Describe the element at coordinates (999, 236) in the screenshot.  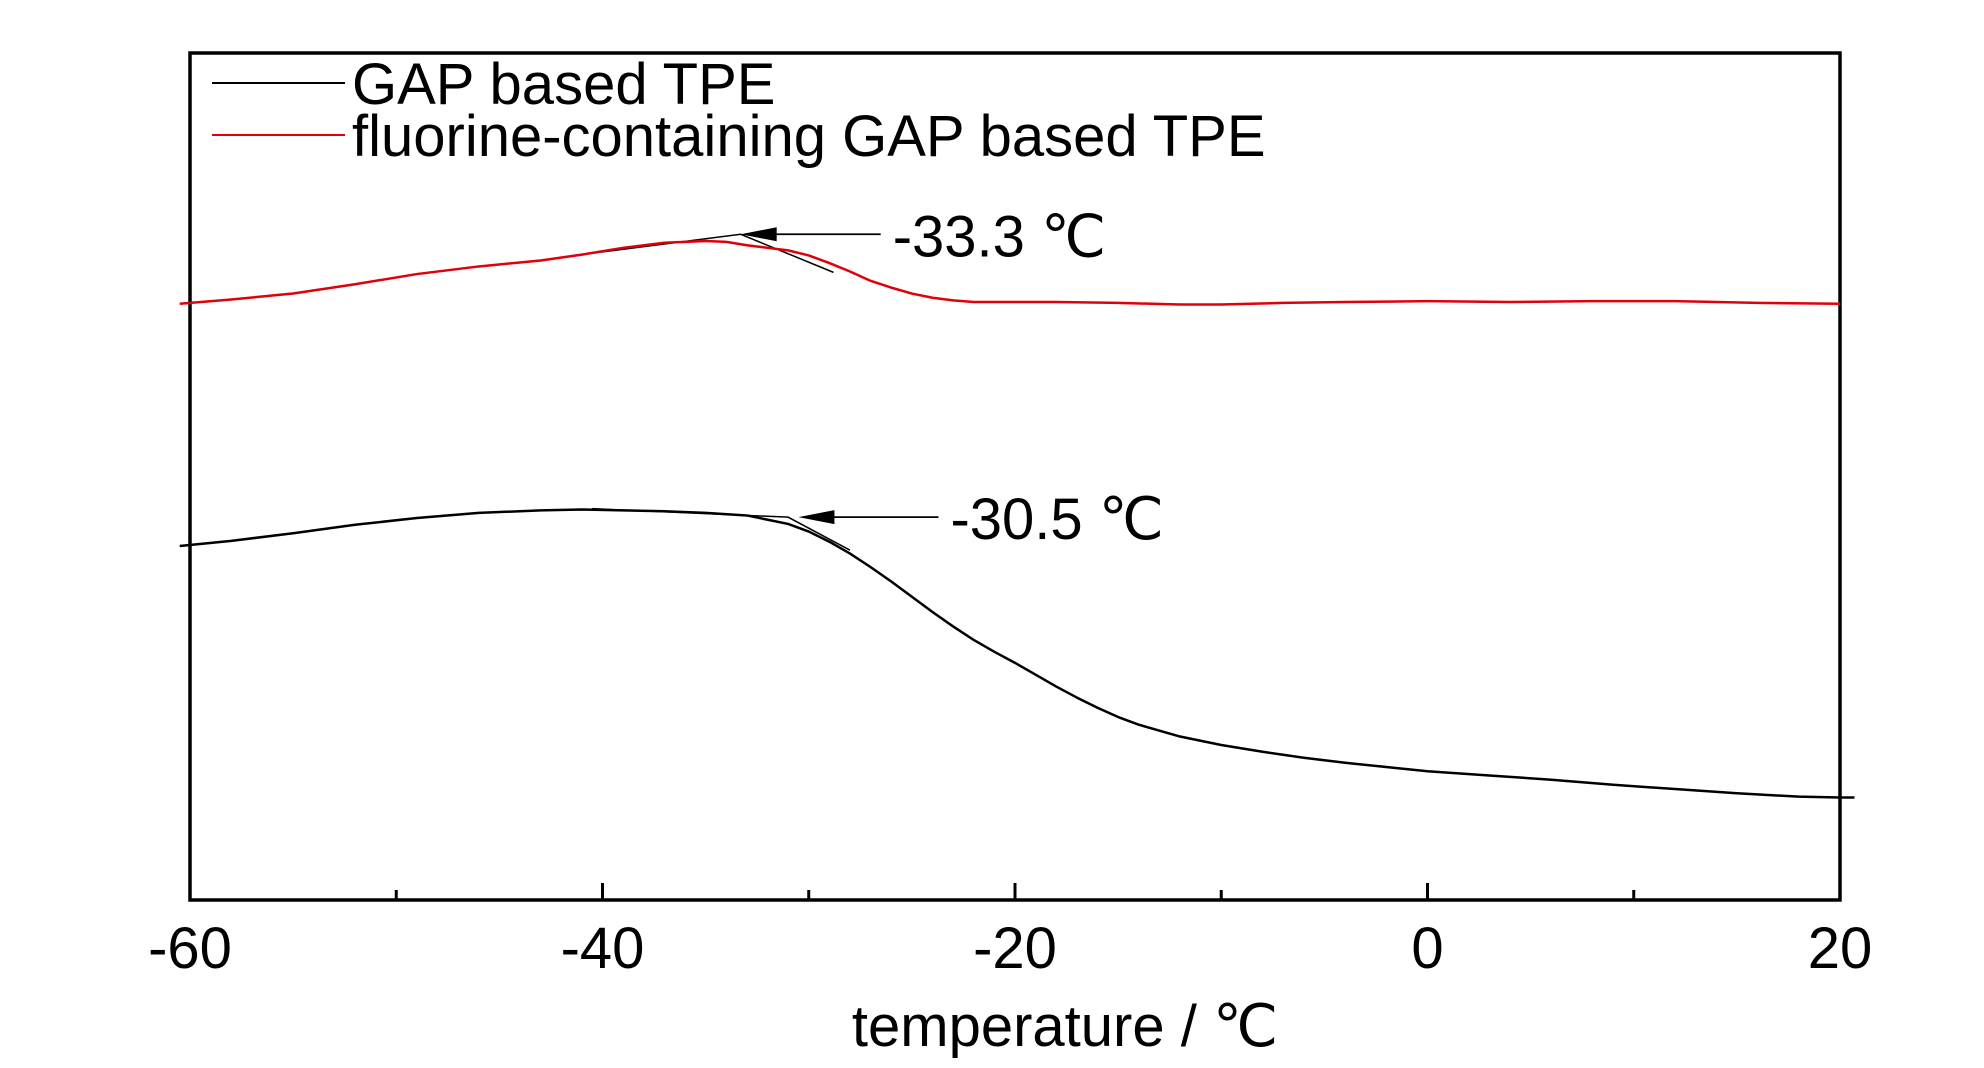
I see `annotation-label: -33.3 ℃` at that location.